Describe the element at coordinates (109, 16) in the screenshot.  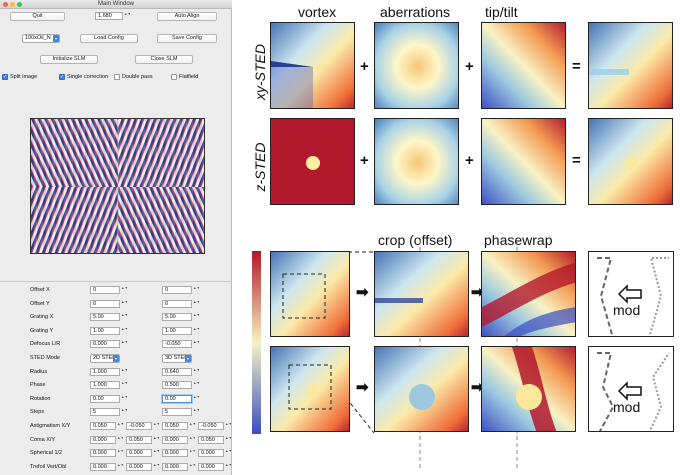
I see `value-field: 1.680` at that location.